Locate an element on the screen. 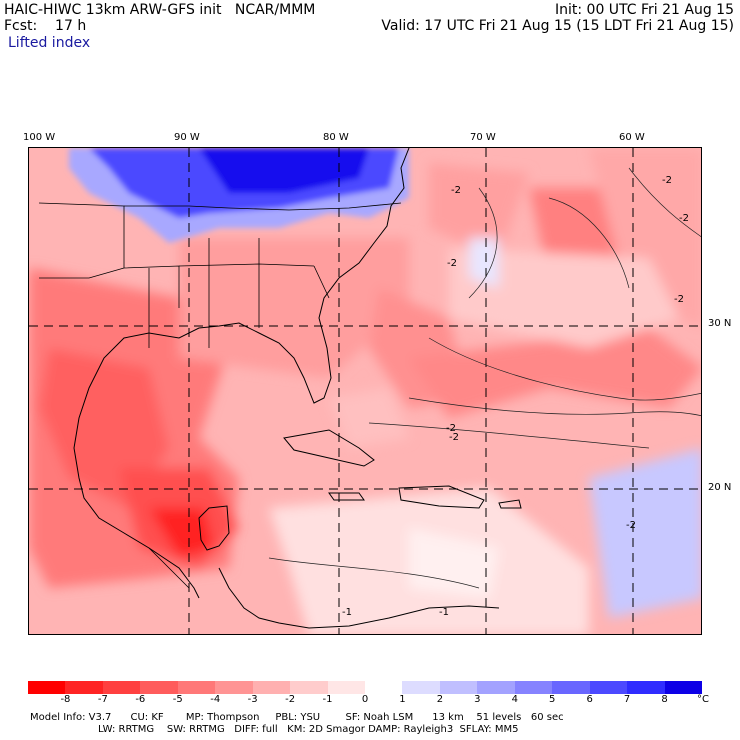 This screenshot has height=740, width=740. colorbar-tick-label: 2 is located at coordinates (440, 699).